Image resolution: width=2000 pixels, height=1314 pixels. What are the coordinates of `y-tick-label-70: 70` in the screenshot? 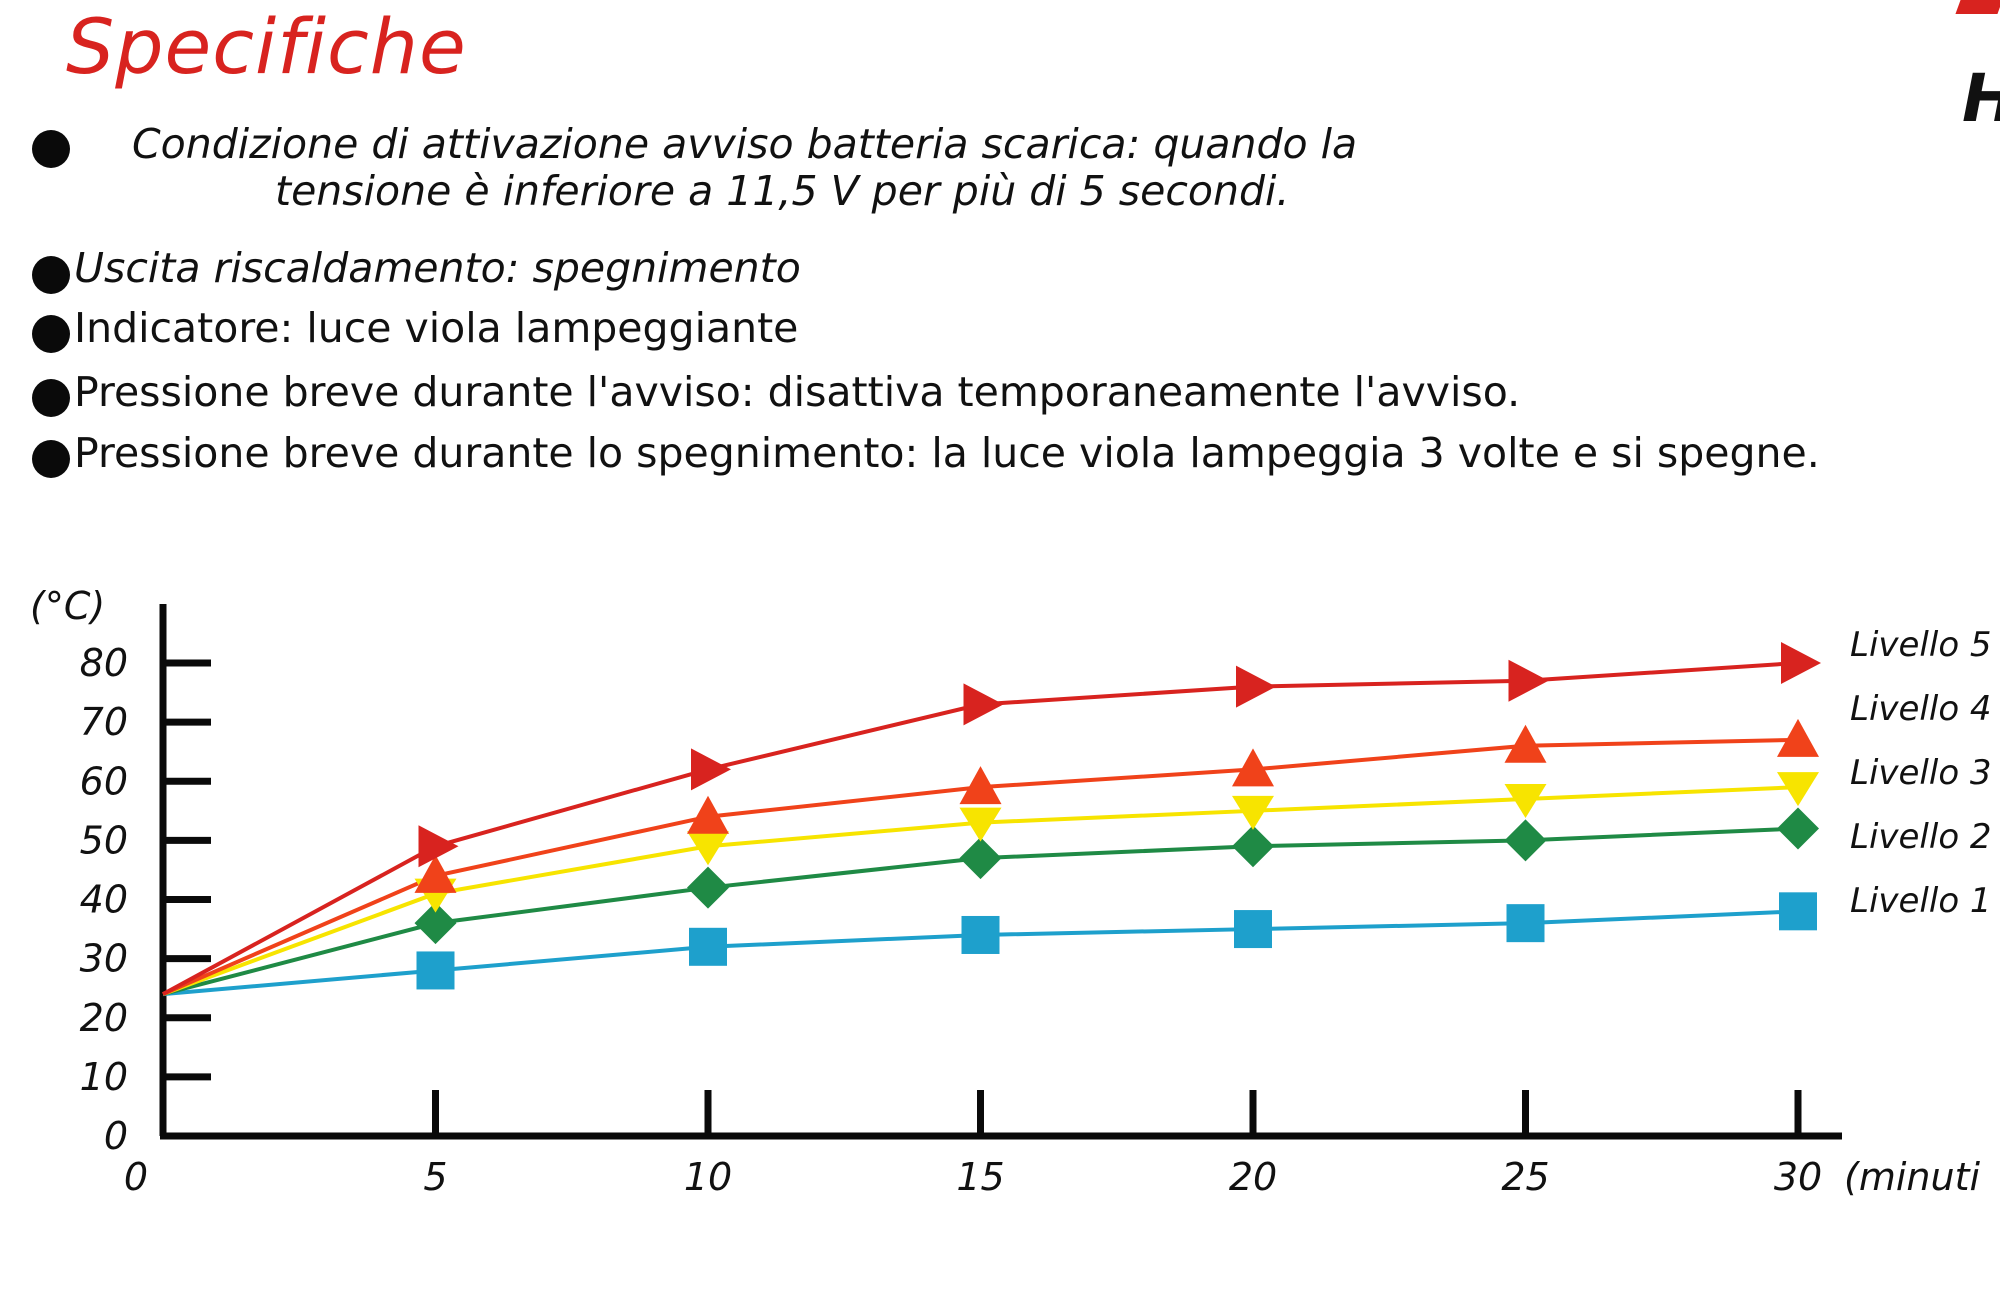 It's located at (104, 722).